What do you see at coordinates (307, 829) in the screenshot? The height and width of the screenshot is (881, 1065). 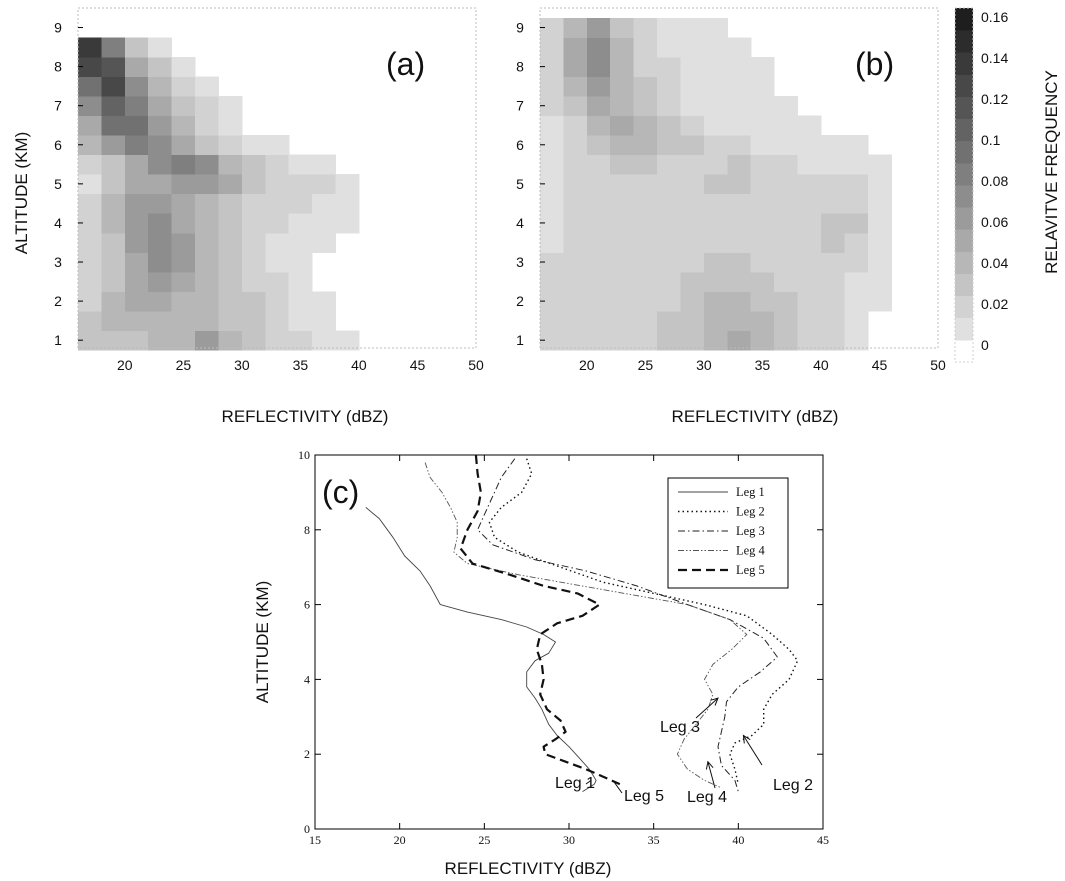 I see `panel-c-ytick-label: 0` at bounding box center [307, 829].